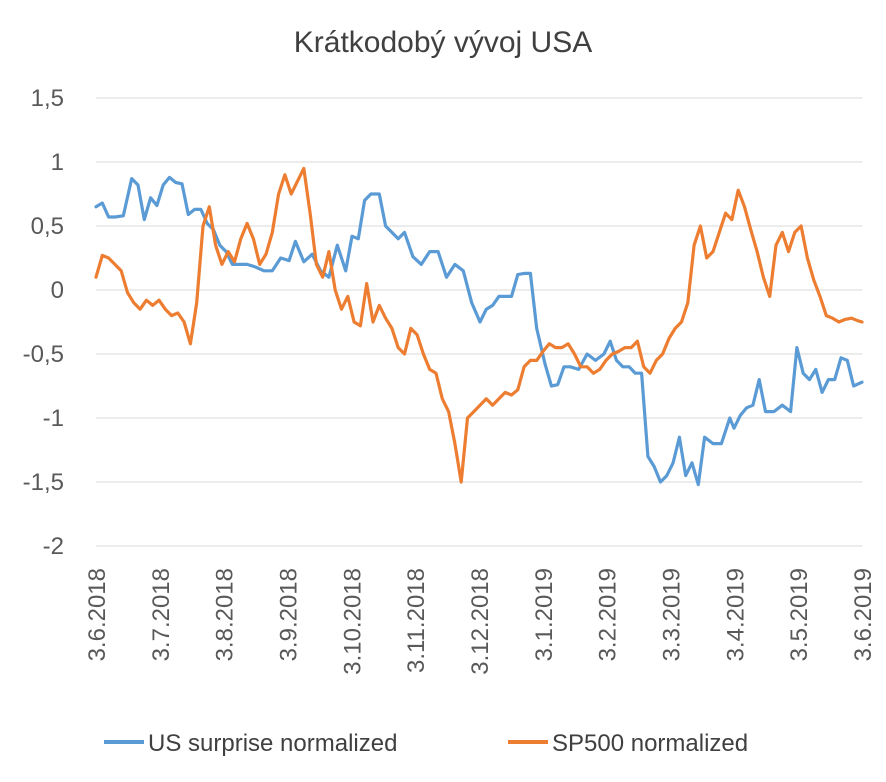 The image size is (886, 782). I want to click on x-tick-label: 3.8.2018, so click(225, 614).